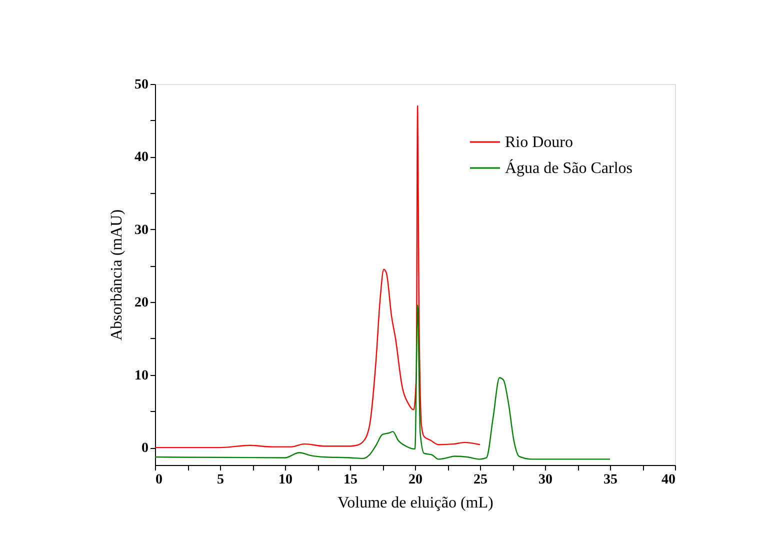  What do you see at coordinates (220, 480) in the screenshot?
I see `x-tick-label: 5` at bounding box center [220, 480].